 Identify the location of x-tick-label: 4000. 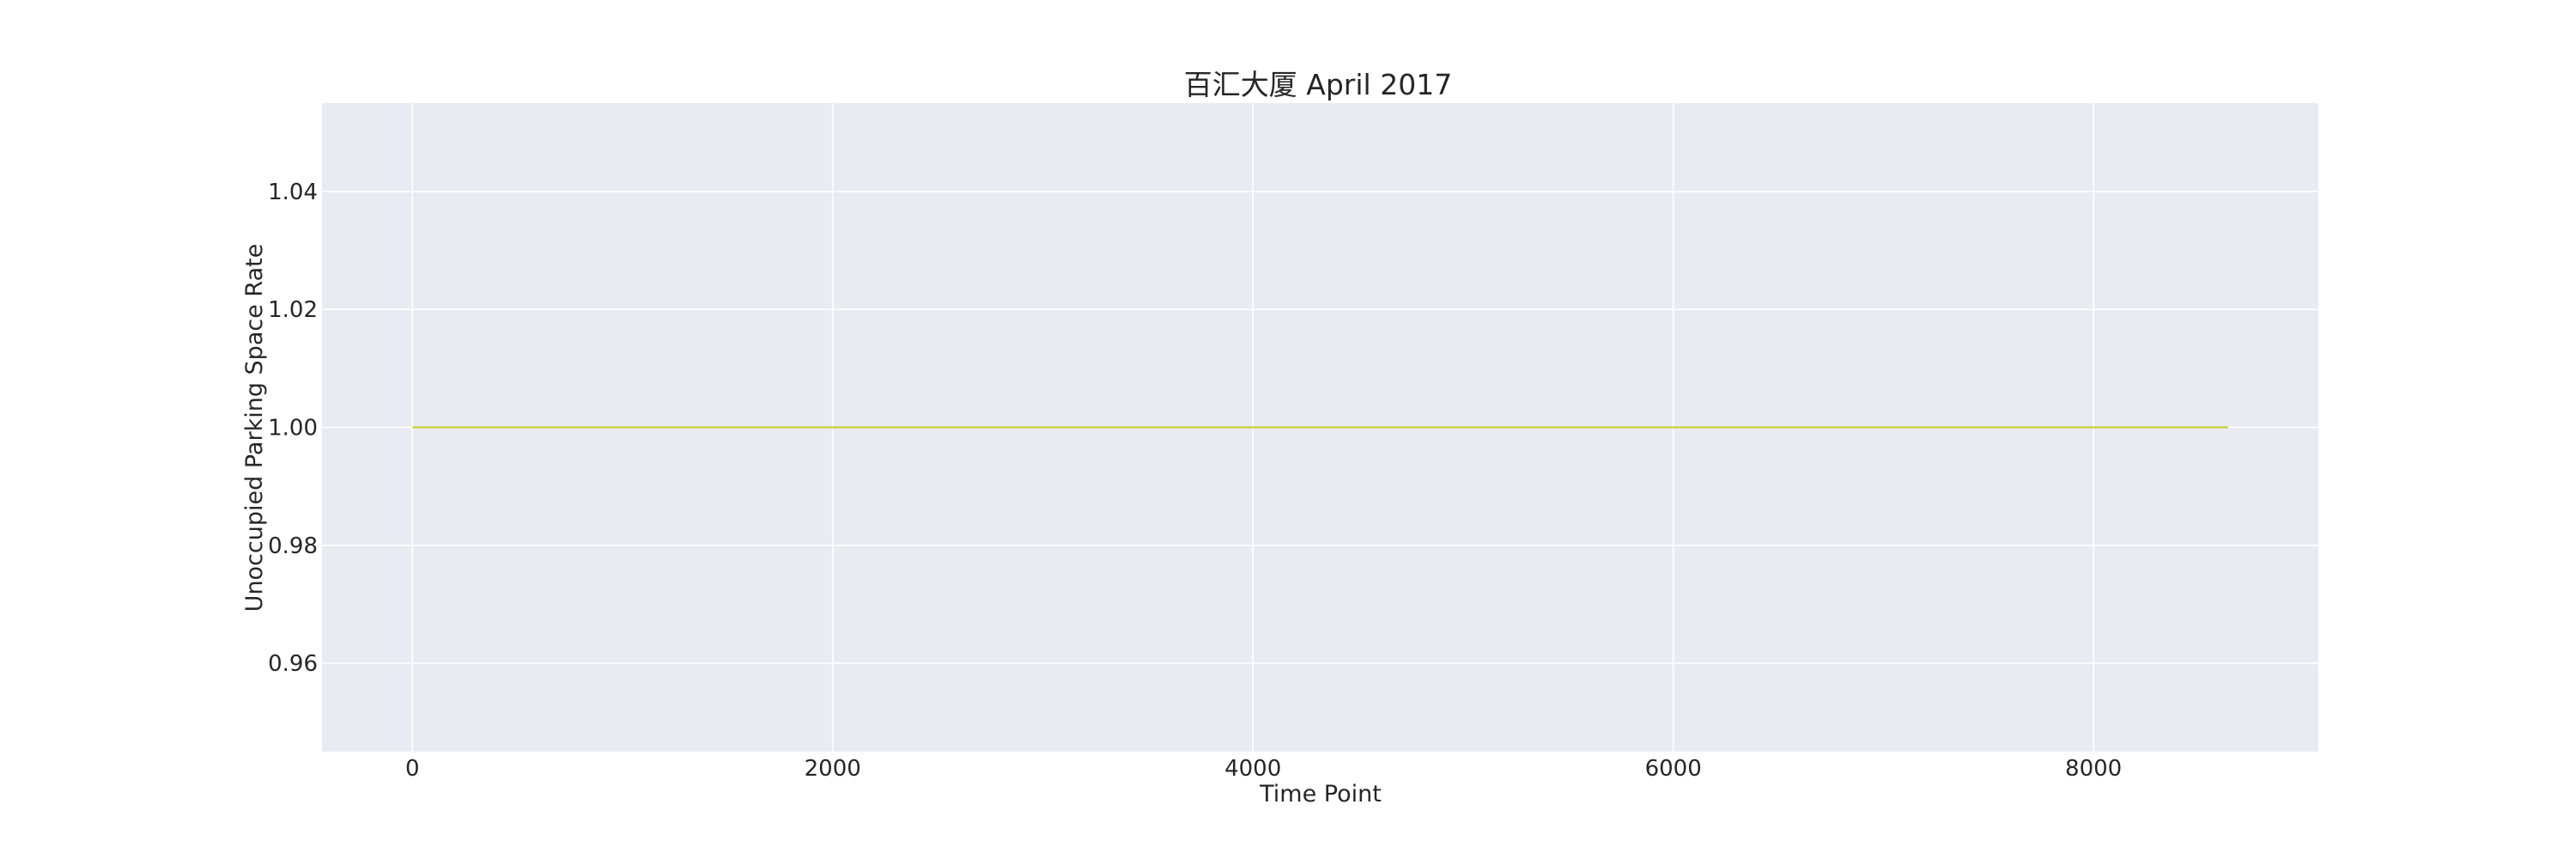
(1252, 769).